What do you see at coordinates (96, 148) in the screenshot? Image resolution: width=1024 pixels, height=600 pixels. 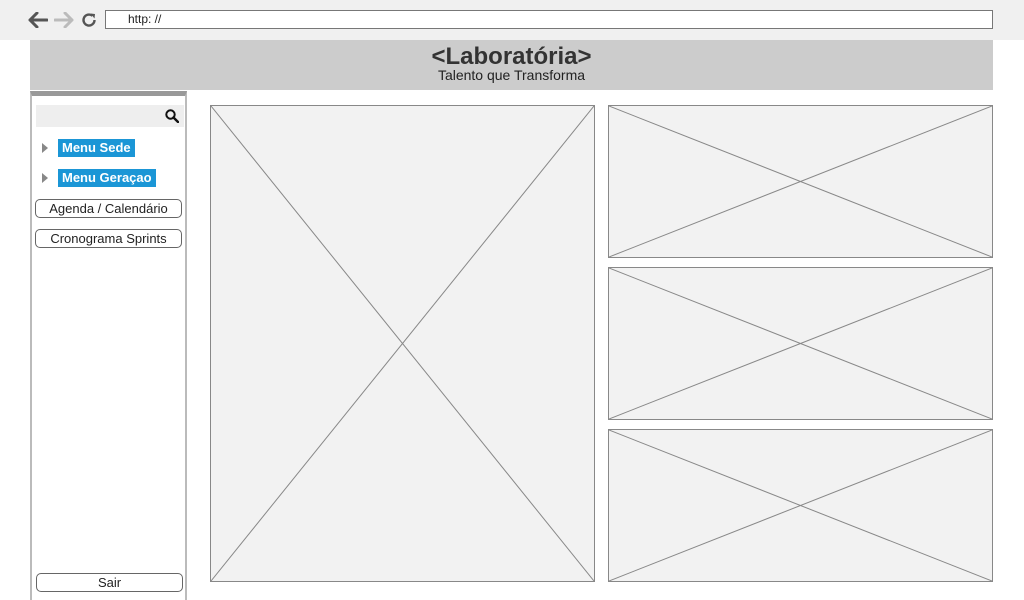 I see `menu-sede-label: Menu Sede` at bounding box center [96, 148].